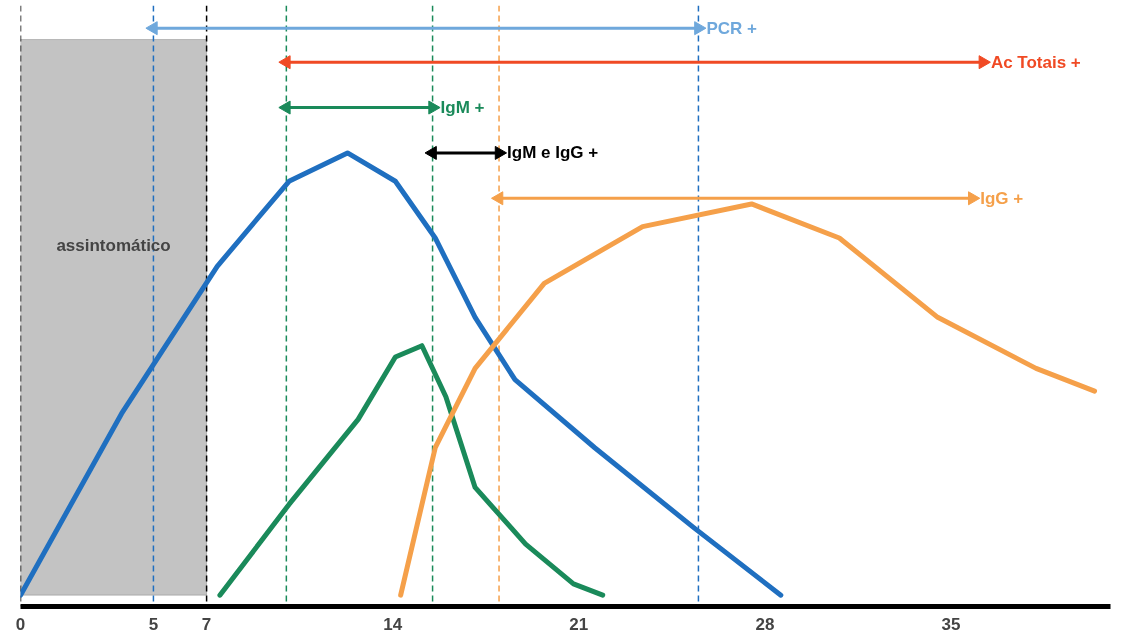  Describe the element at coordinates (113, 245) in the screenshot. I see `band-label: assintomático` at that location.